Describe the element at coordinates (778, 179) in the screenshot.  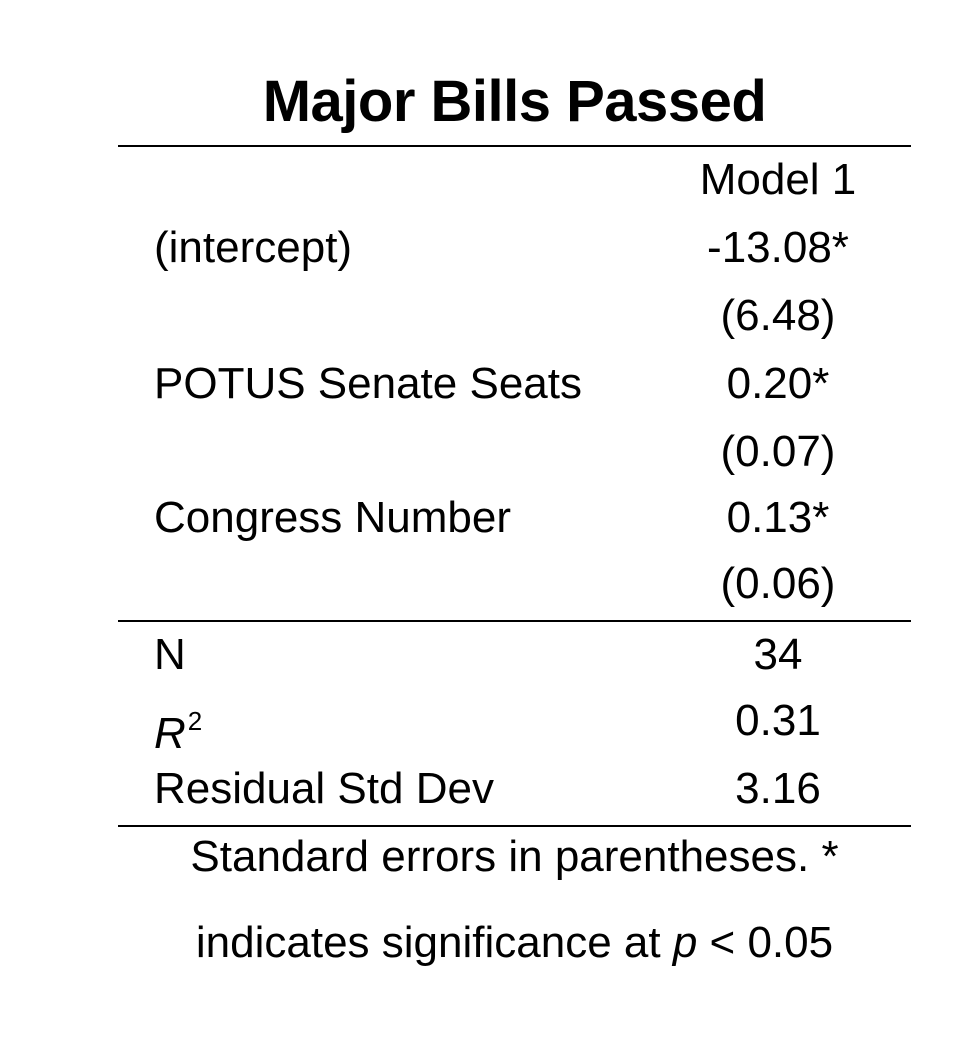
I see `model-header: Model 1` at that location.